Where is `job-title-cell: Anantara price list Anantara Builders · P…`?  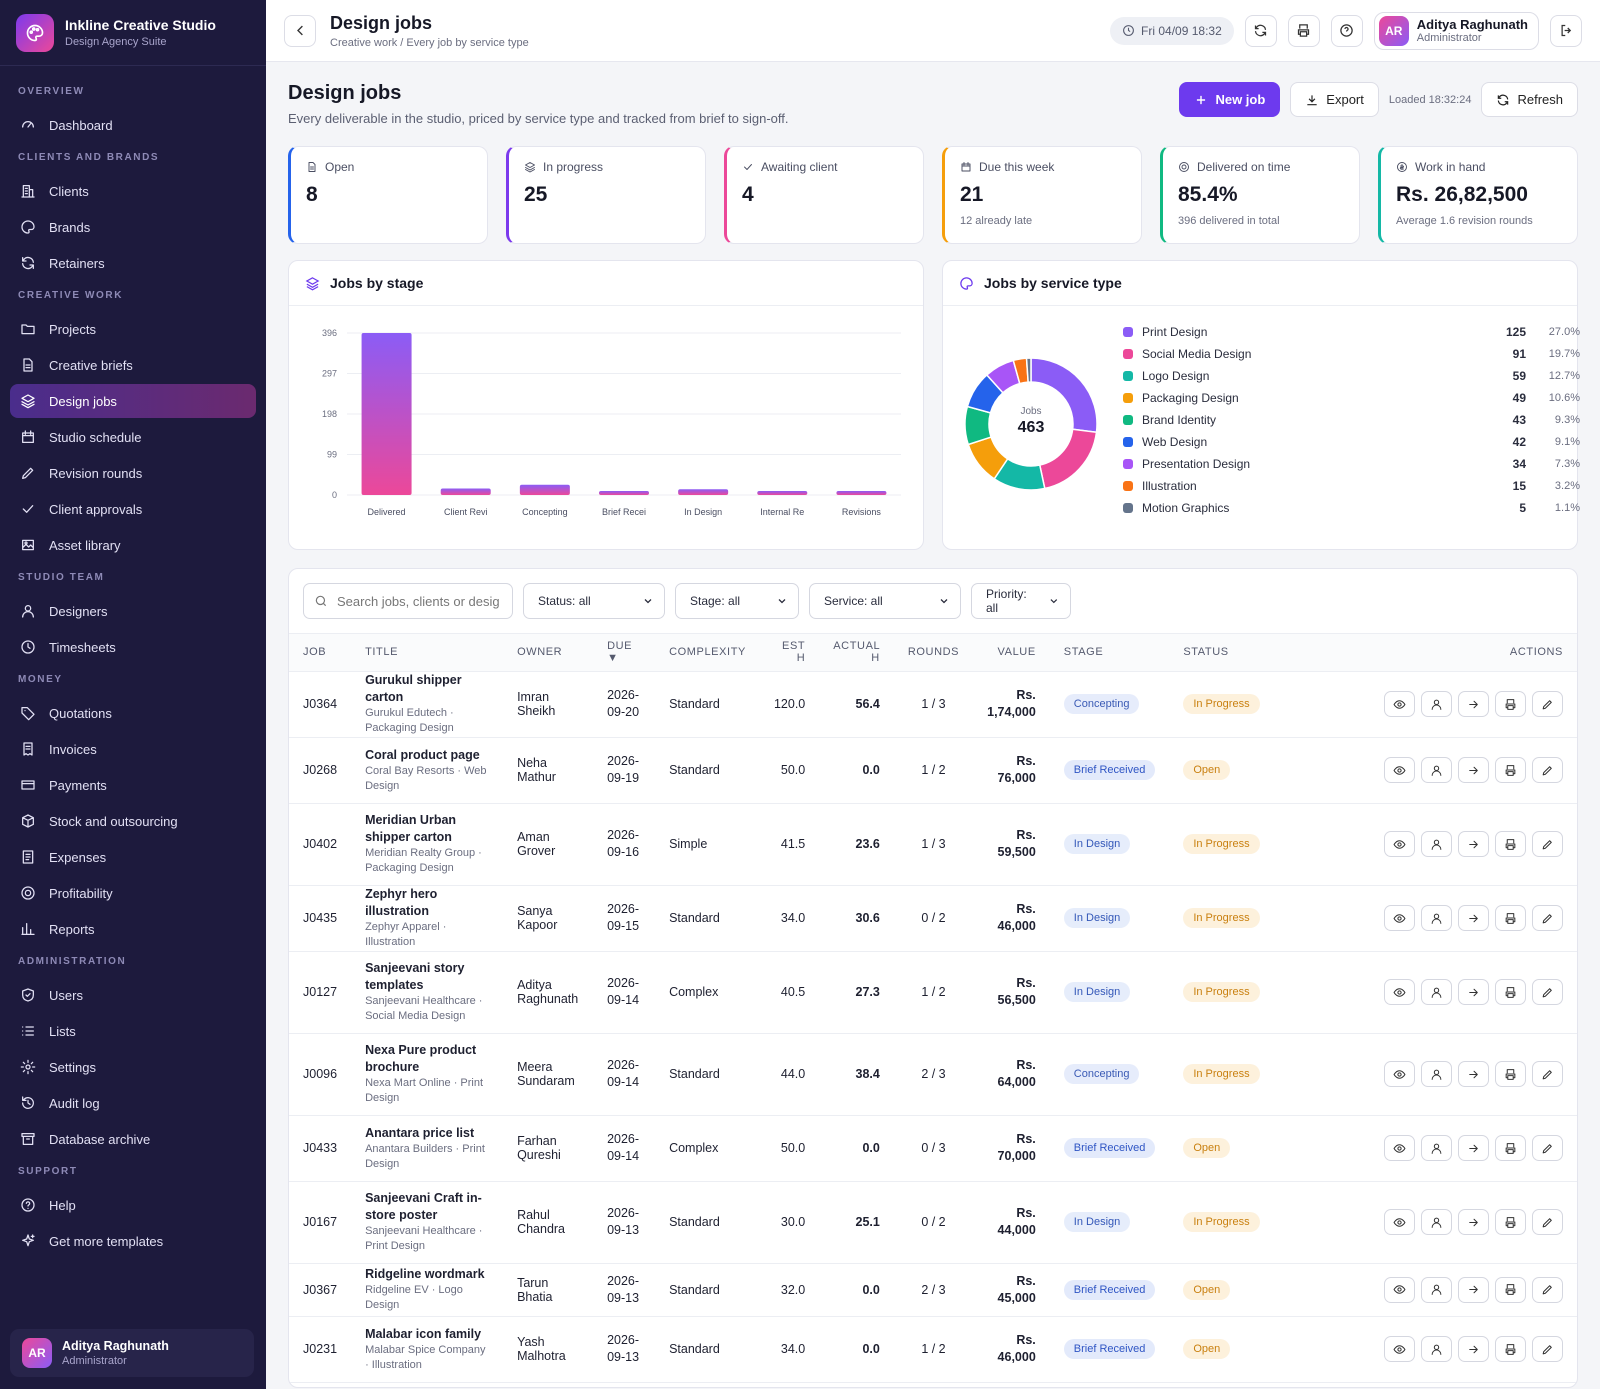
job-title-cell: Anantara price list Anantara Builders · P… is located at coordinates (427, 1148).